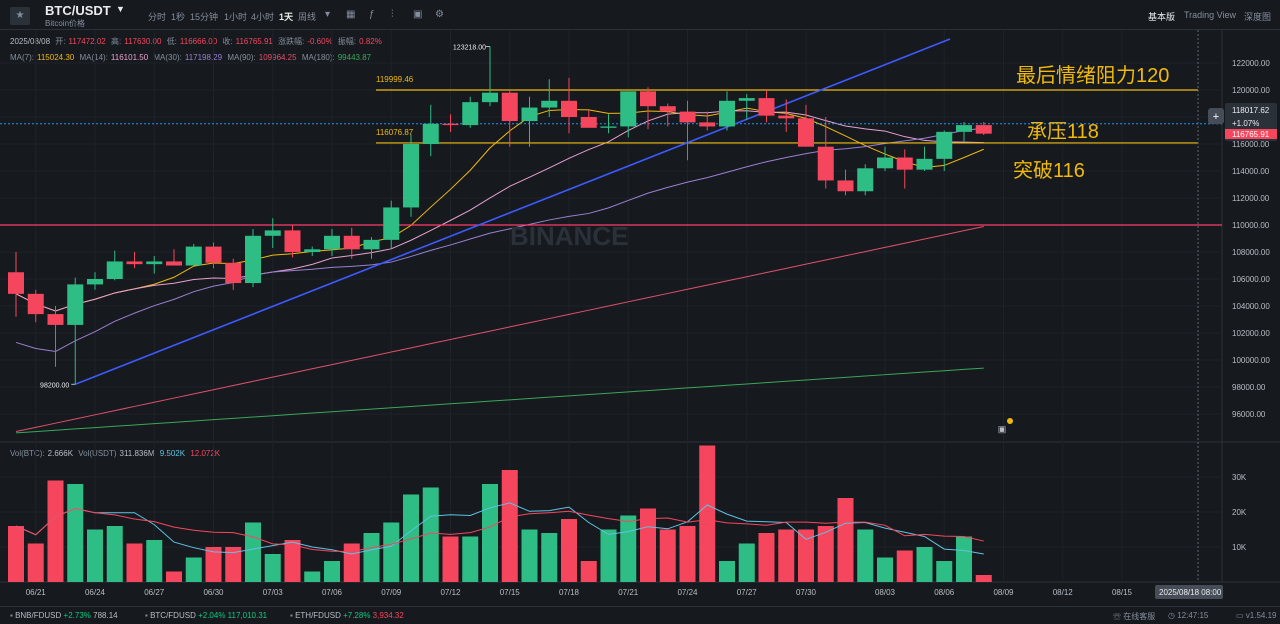 The height and width of the screenshot is (624, 1280). I want to click on interval-timeline: 分时, so click(157, 17).